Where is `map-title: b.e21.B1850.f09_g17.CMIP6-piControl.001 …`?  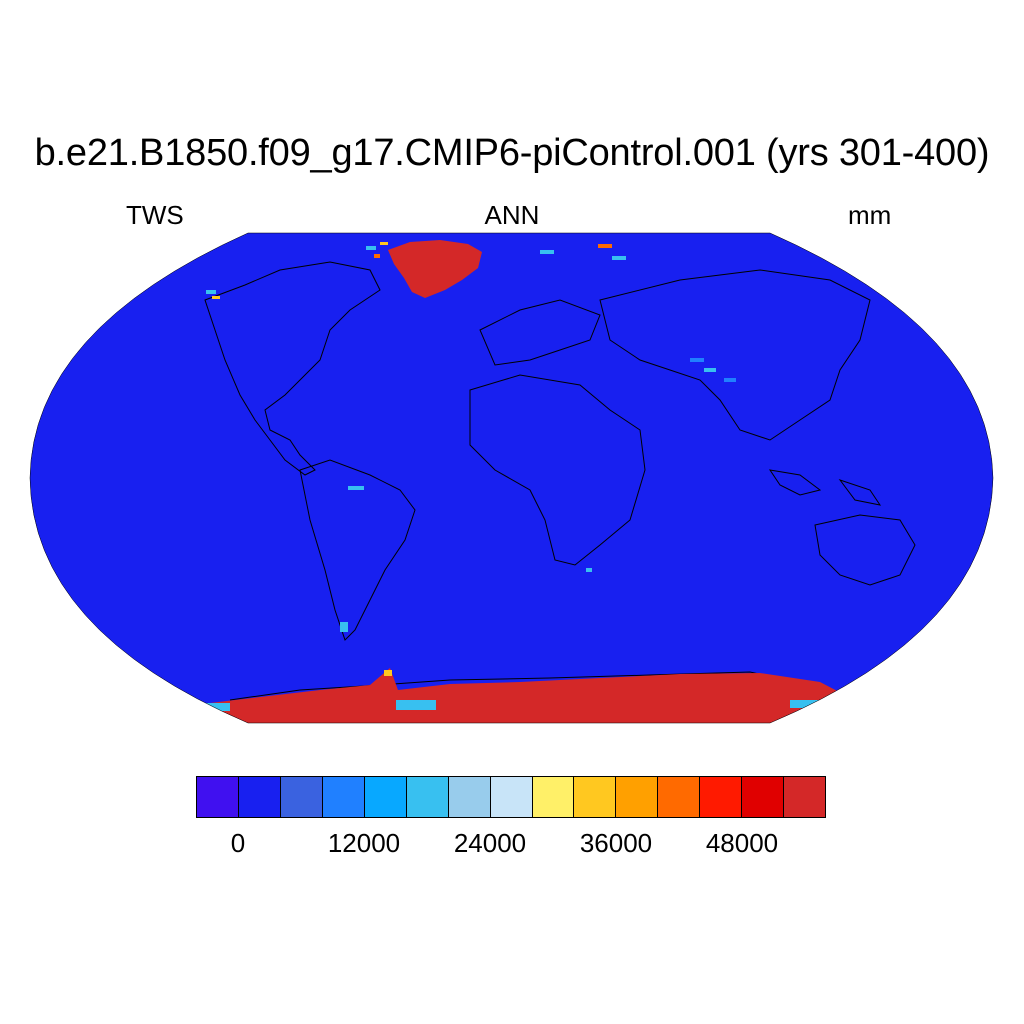 map-title: b.e21.B1850.f09_g17.CMIP6-piControl.001 … is located at coordinates (512, 153).